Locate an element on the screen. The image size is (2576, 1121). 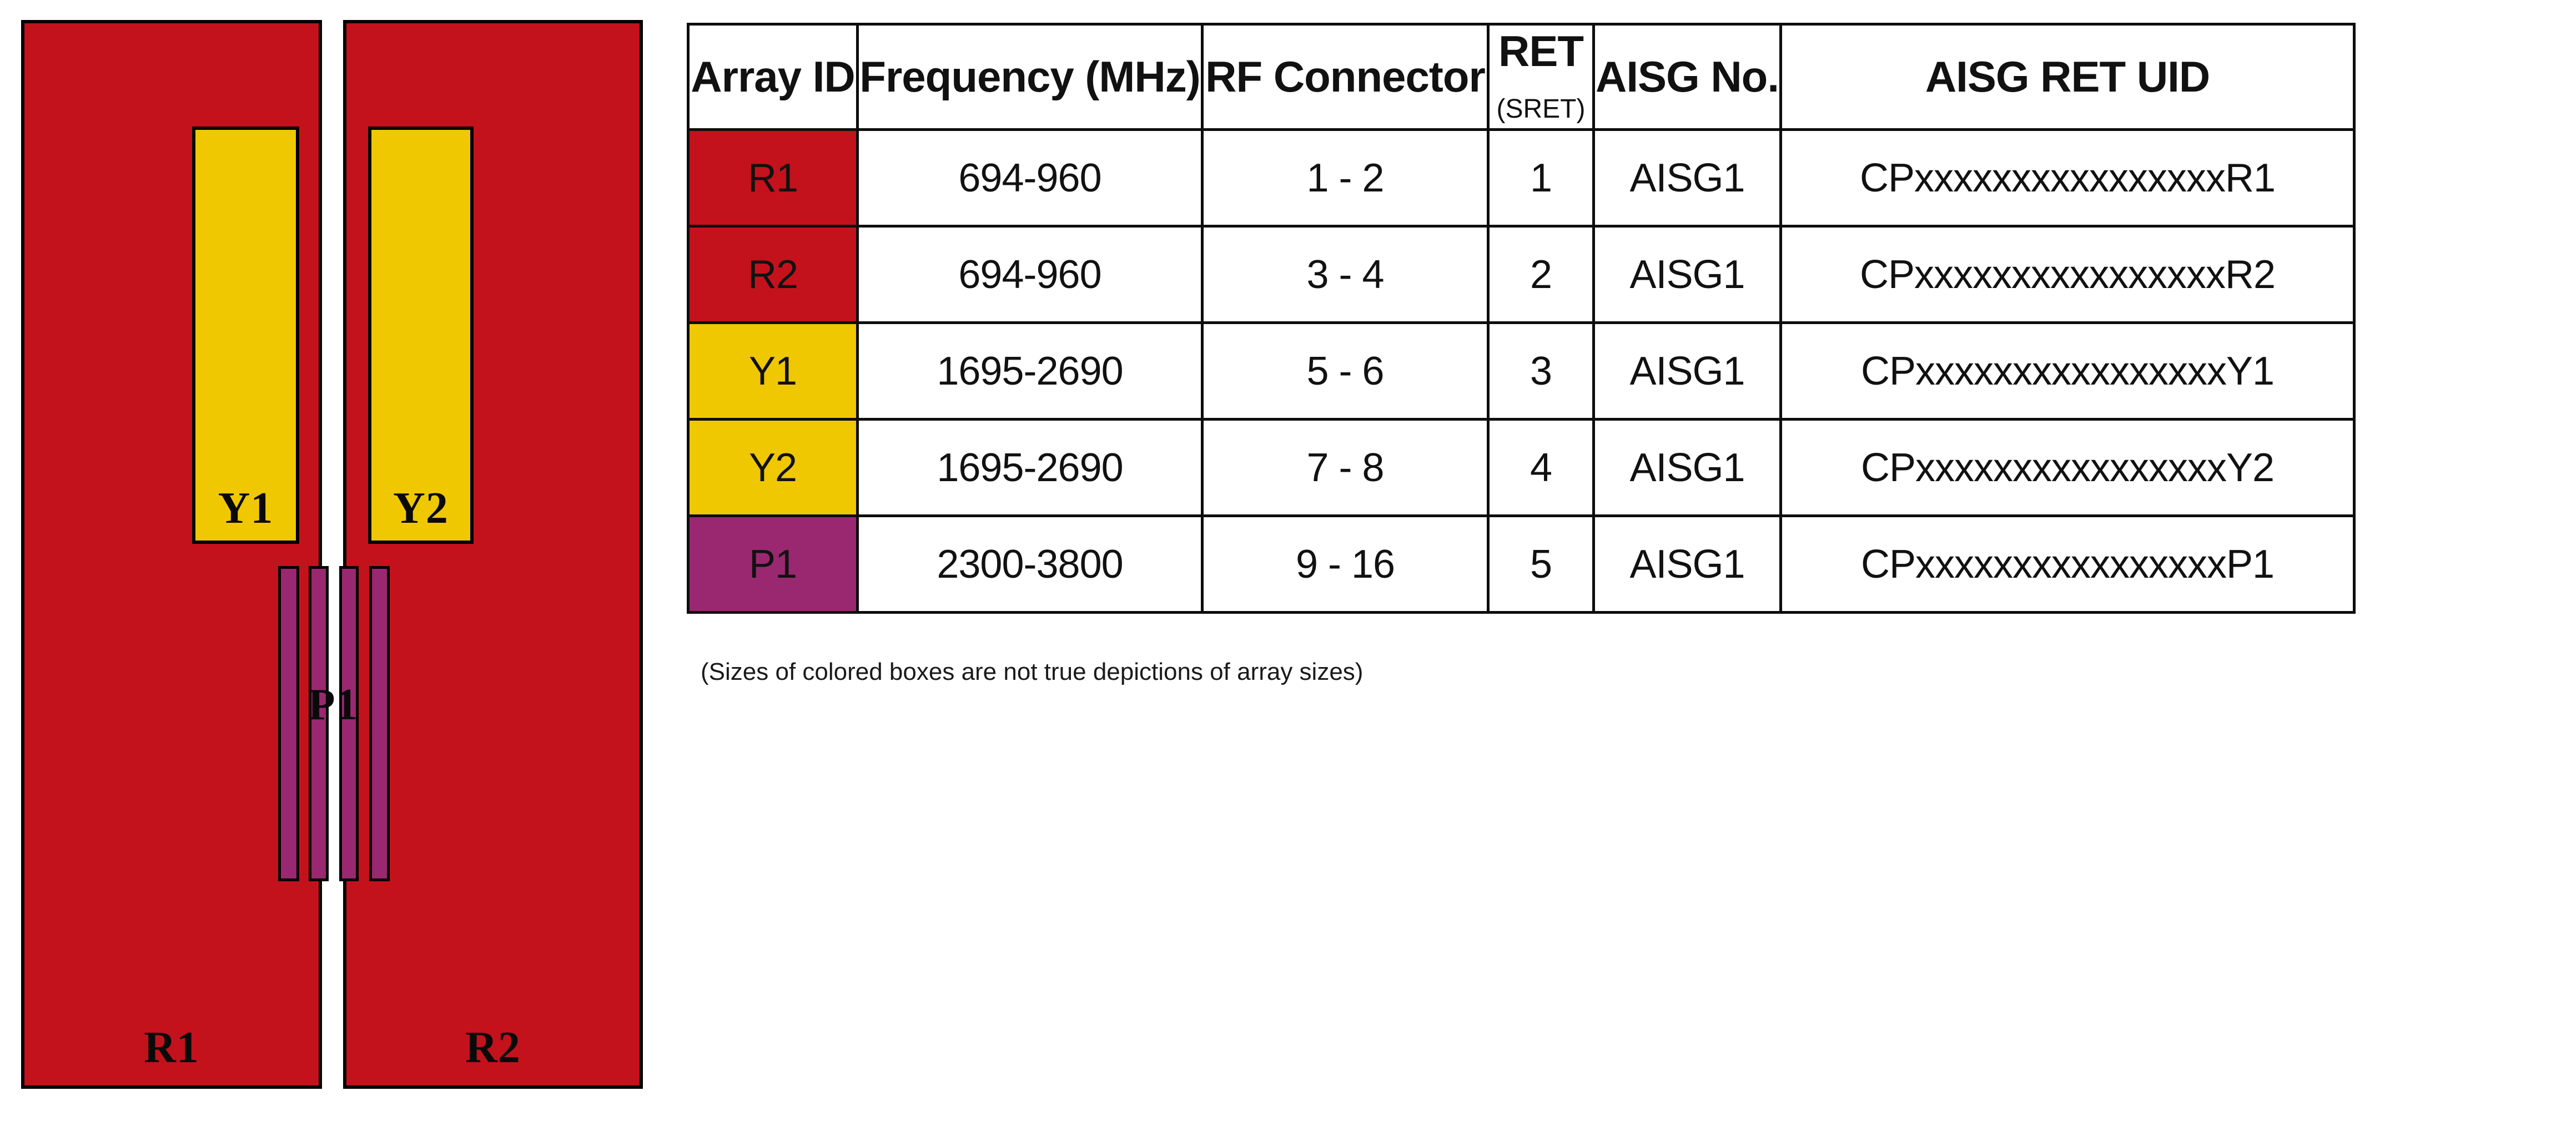
array-box-y2: Y2 is located at coordinates (421, 335).